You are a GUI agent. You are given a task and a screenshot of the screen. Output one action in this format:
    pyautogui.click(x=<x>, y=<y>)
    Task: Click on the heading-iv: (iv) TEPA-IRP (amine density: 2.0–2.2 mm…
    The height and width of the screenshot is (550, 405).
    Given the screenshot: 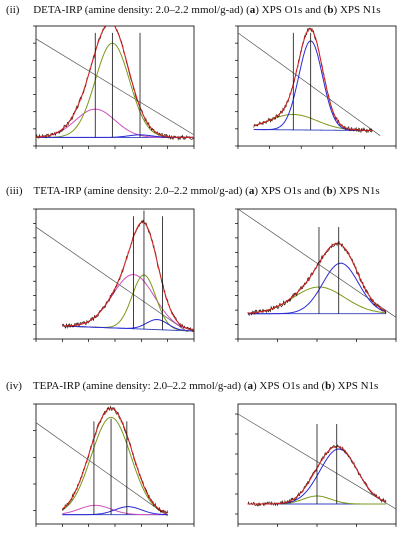 What is the action you would take?
    pyautogui.click(x=192, y=386)
    